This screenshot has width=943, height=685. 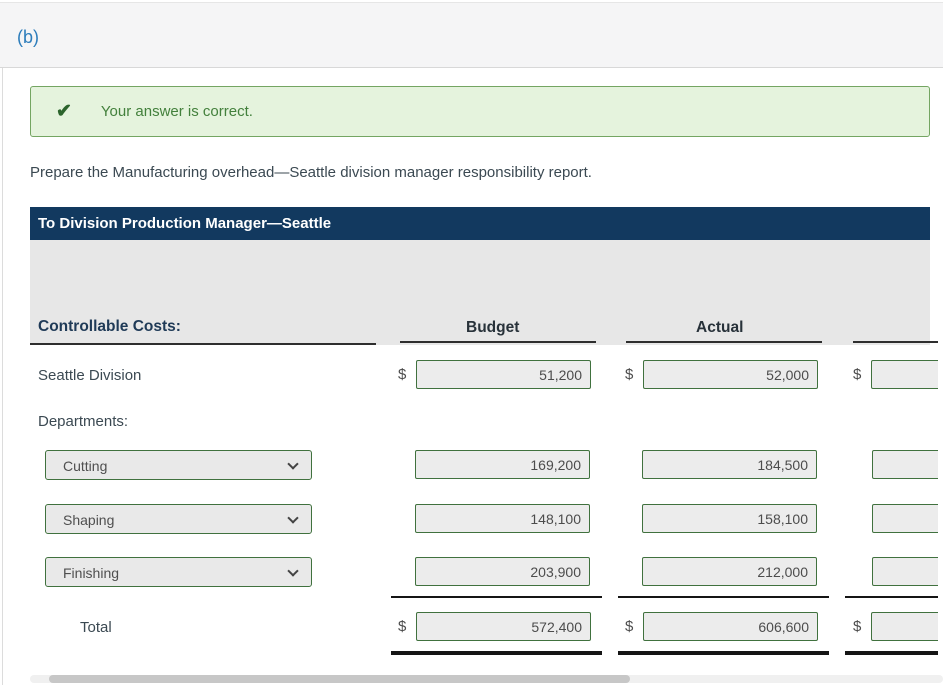 What do you see at coordinates (723, 597) in the screenshot?
I see `actual-subtotal-rule` at bounding box center [723, 597].